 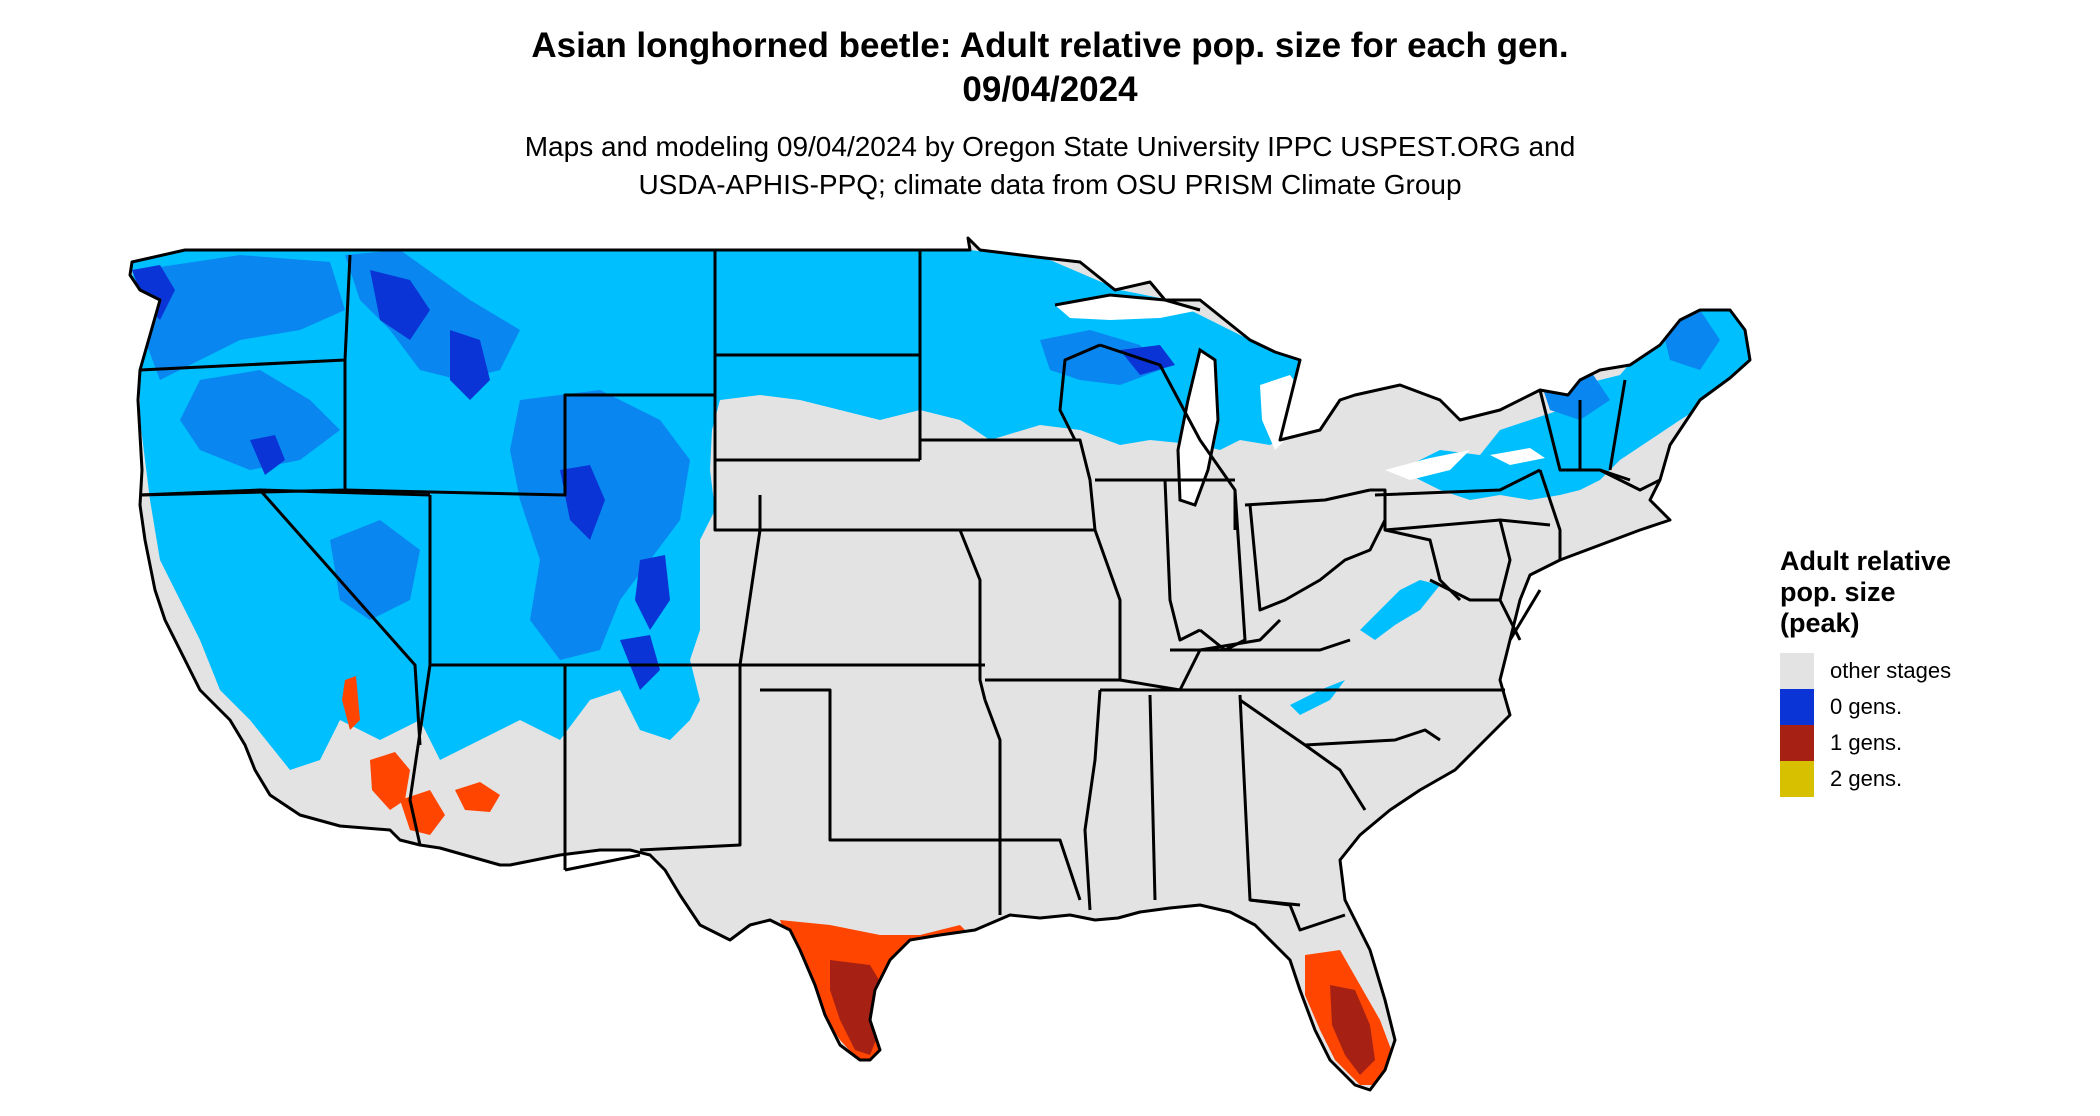 I want to click on legend-swatch-other-stages, so click(x=1797, y=671).